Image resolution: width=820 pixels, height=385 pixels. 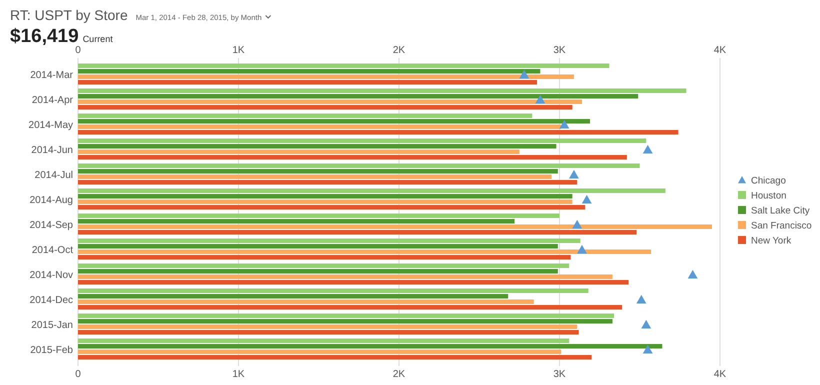 What do you see at coordinates (52, 325) in the screenshot?
I see `y-tick-label: 2015-Jan` at bounding box center [52, 325].